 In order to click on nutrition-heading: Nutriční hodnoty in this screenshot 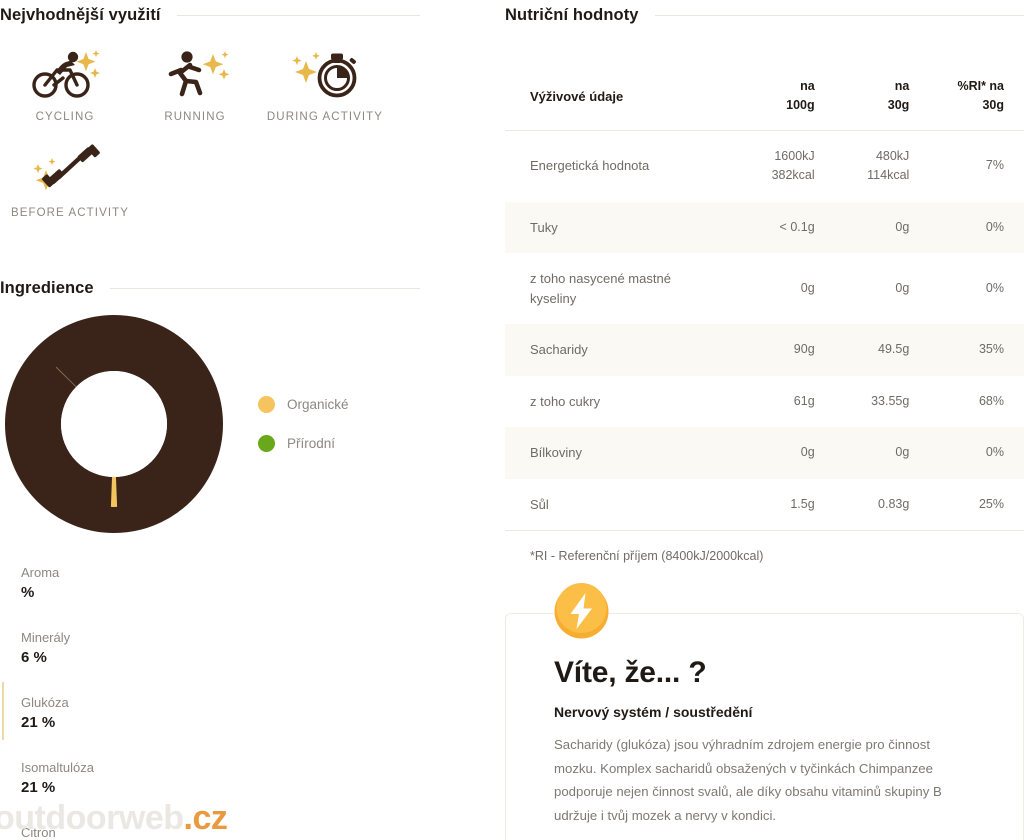, I will do `click(572, 15)`.